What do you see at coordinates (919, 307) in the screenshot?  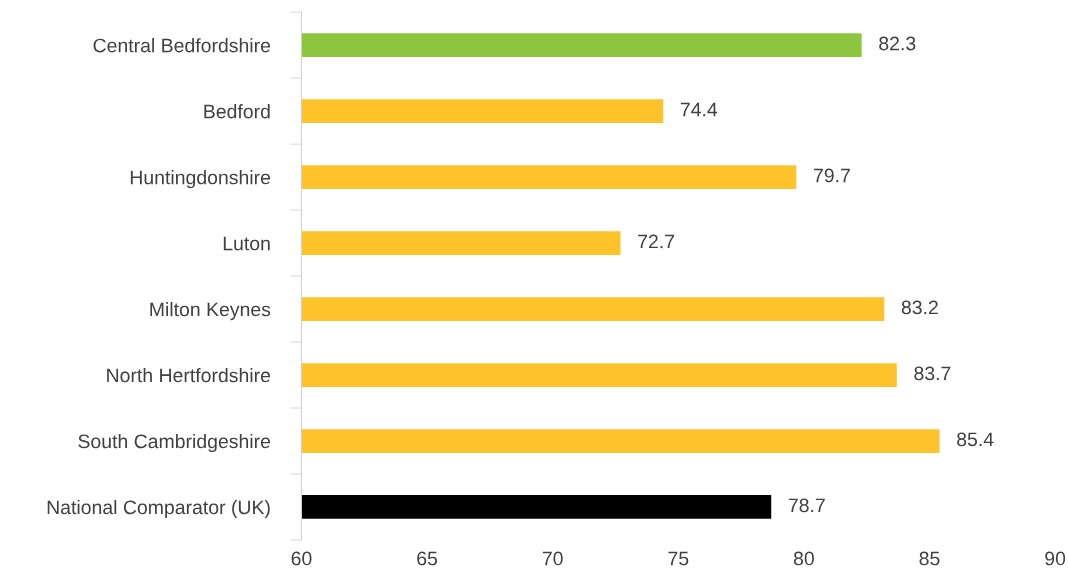 I see `data-label: 83.2` at bounding box center [919, 307].